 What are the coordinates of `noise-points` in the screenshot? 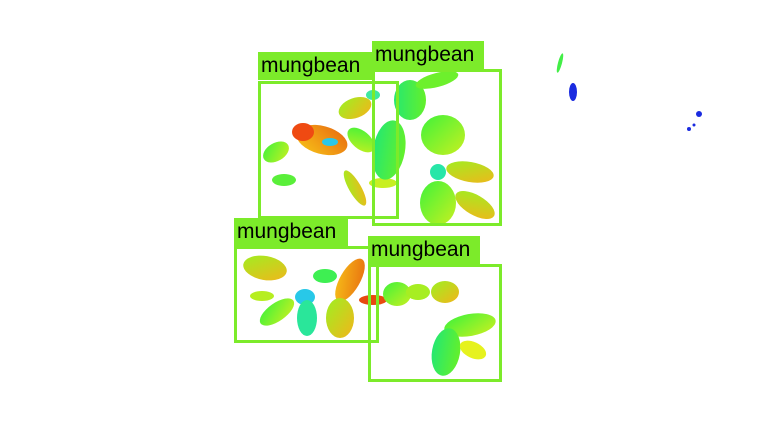 It's located at (629, 92).